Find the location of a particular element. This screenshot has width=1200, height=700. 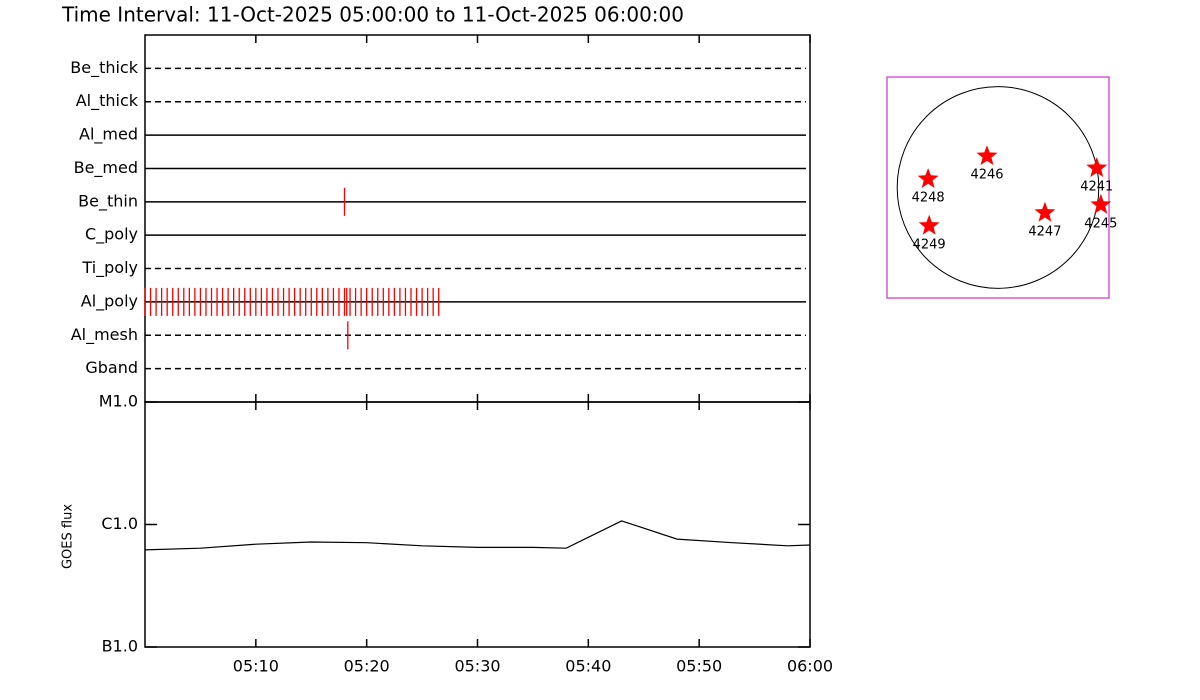

map-frame is located at coordinates (998, 187).